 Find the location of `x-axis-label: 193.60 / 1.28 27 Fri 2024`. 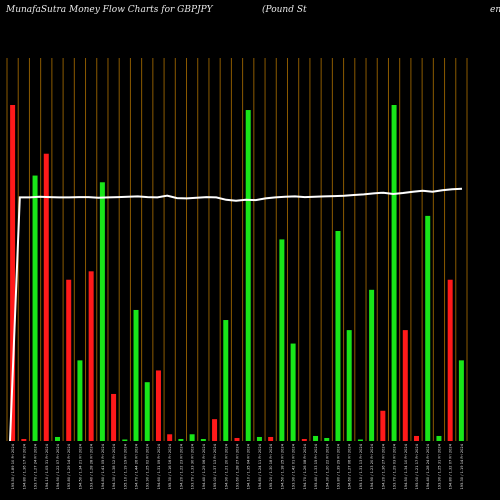

x-axis-label: 193.60 / 1.28 27 Fri 2024 is located at coordinates (238, 466).